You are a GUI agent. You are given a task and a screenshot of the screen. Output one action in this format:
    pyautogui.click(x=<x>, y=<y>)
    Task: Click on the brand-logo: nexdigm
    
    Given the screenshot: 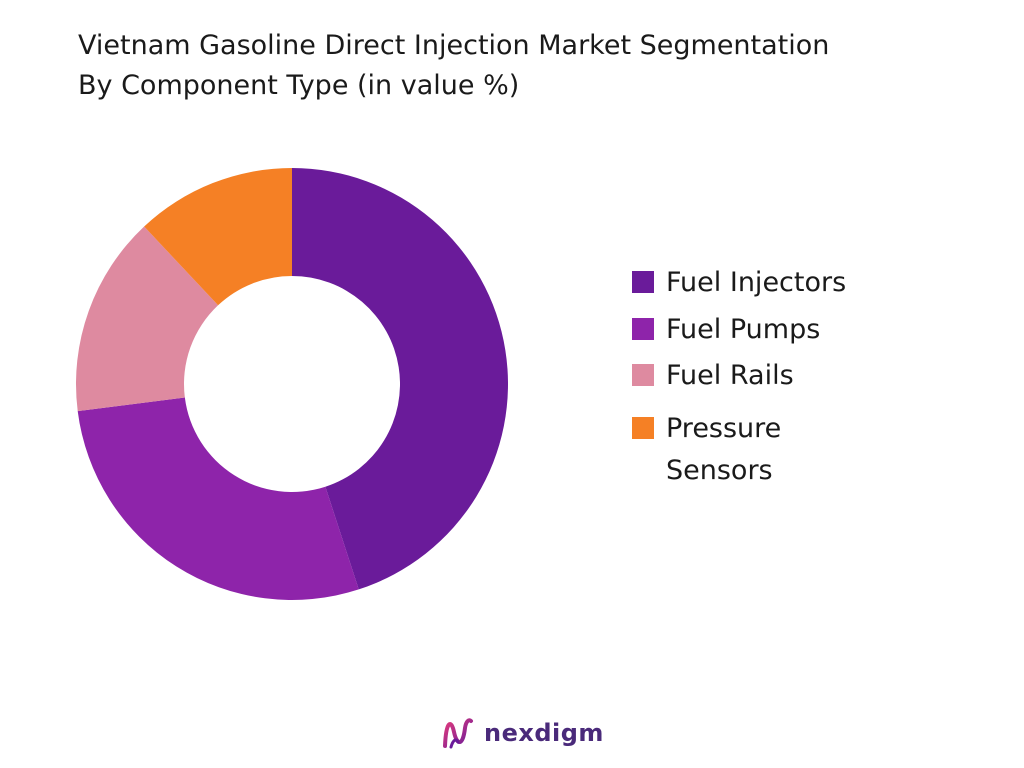 What is the action you would take?
    pyautogui.click(x=522, y=733)
    